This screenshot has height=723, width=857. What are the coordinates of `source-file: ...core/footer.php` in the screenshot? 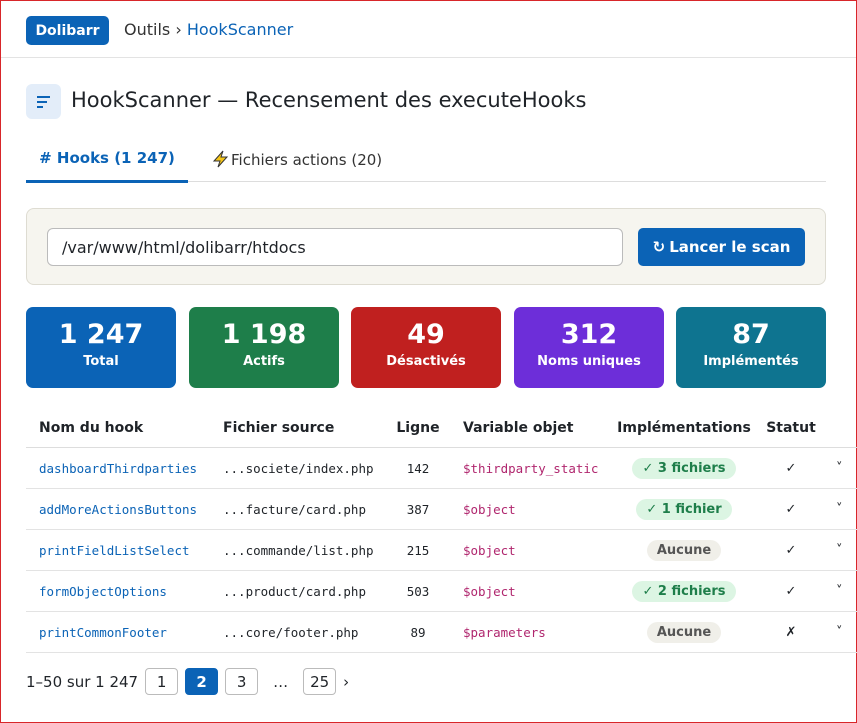 It's located at (291, 632).